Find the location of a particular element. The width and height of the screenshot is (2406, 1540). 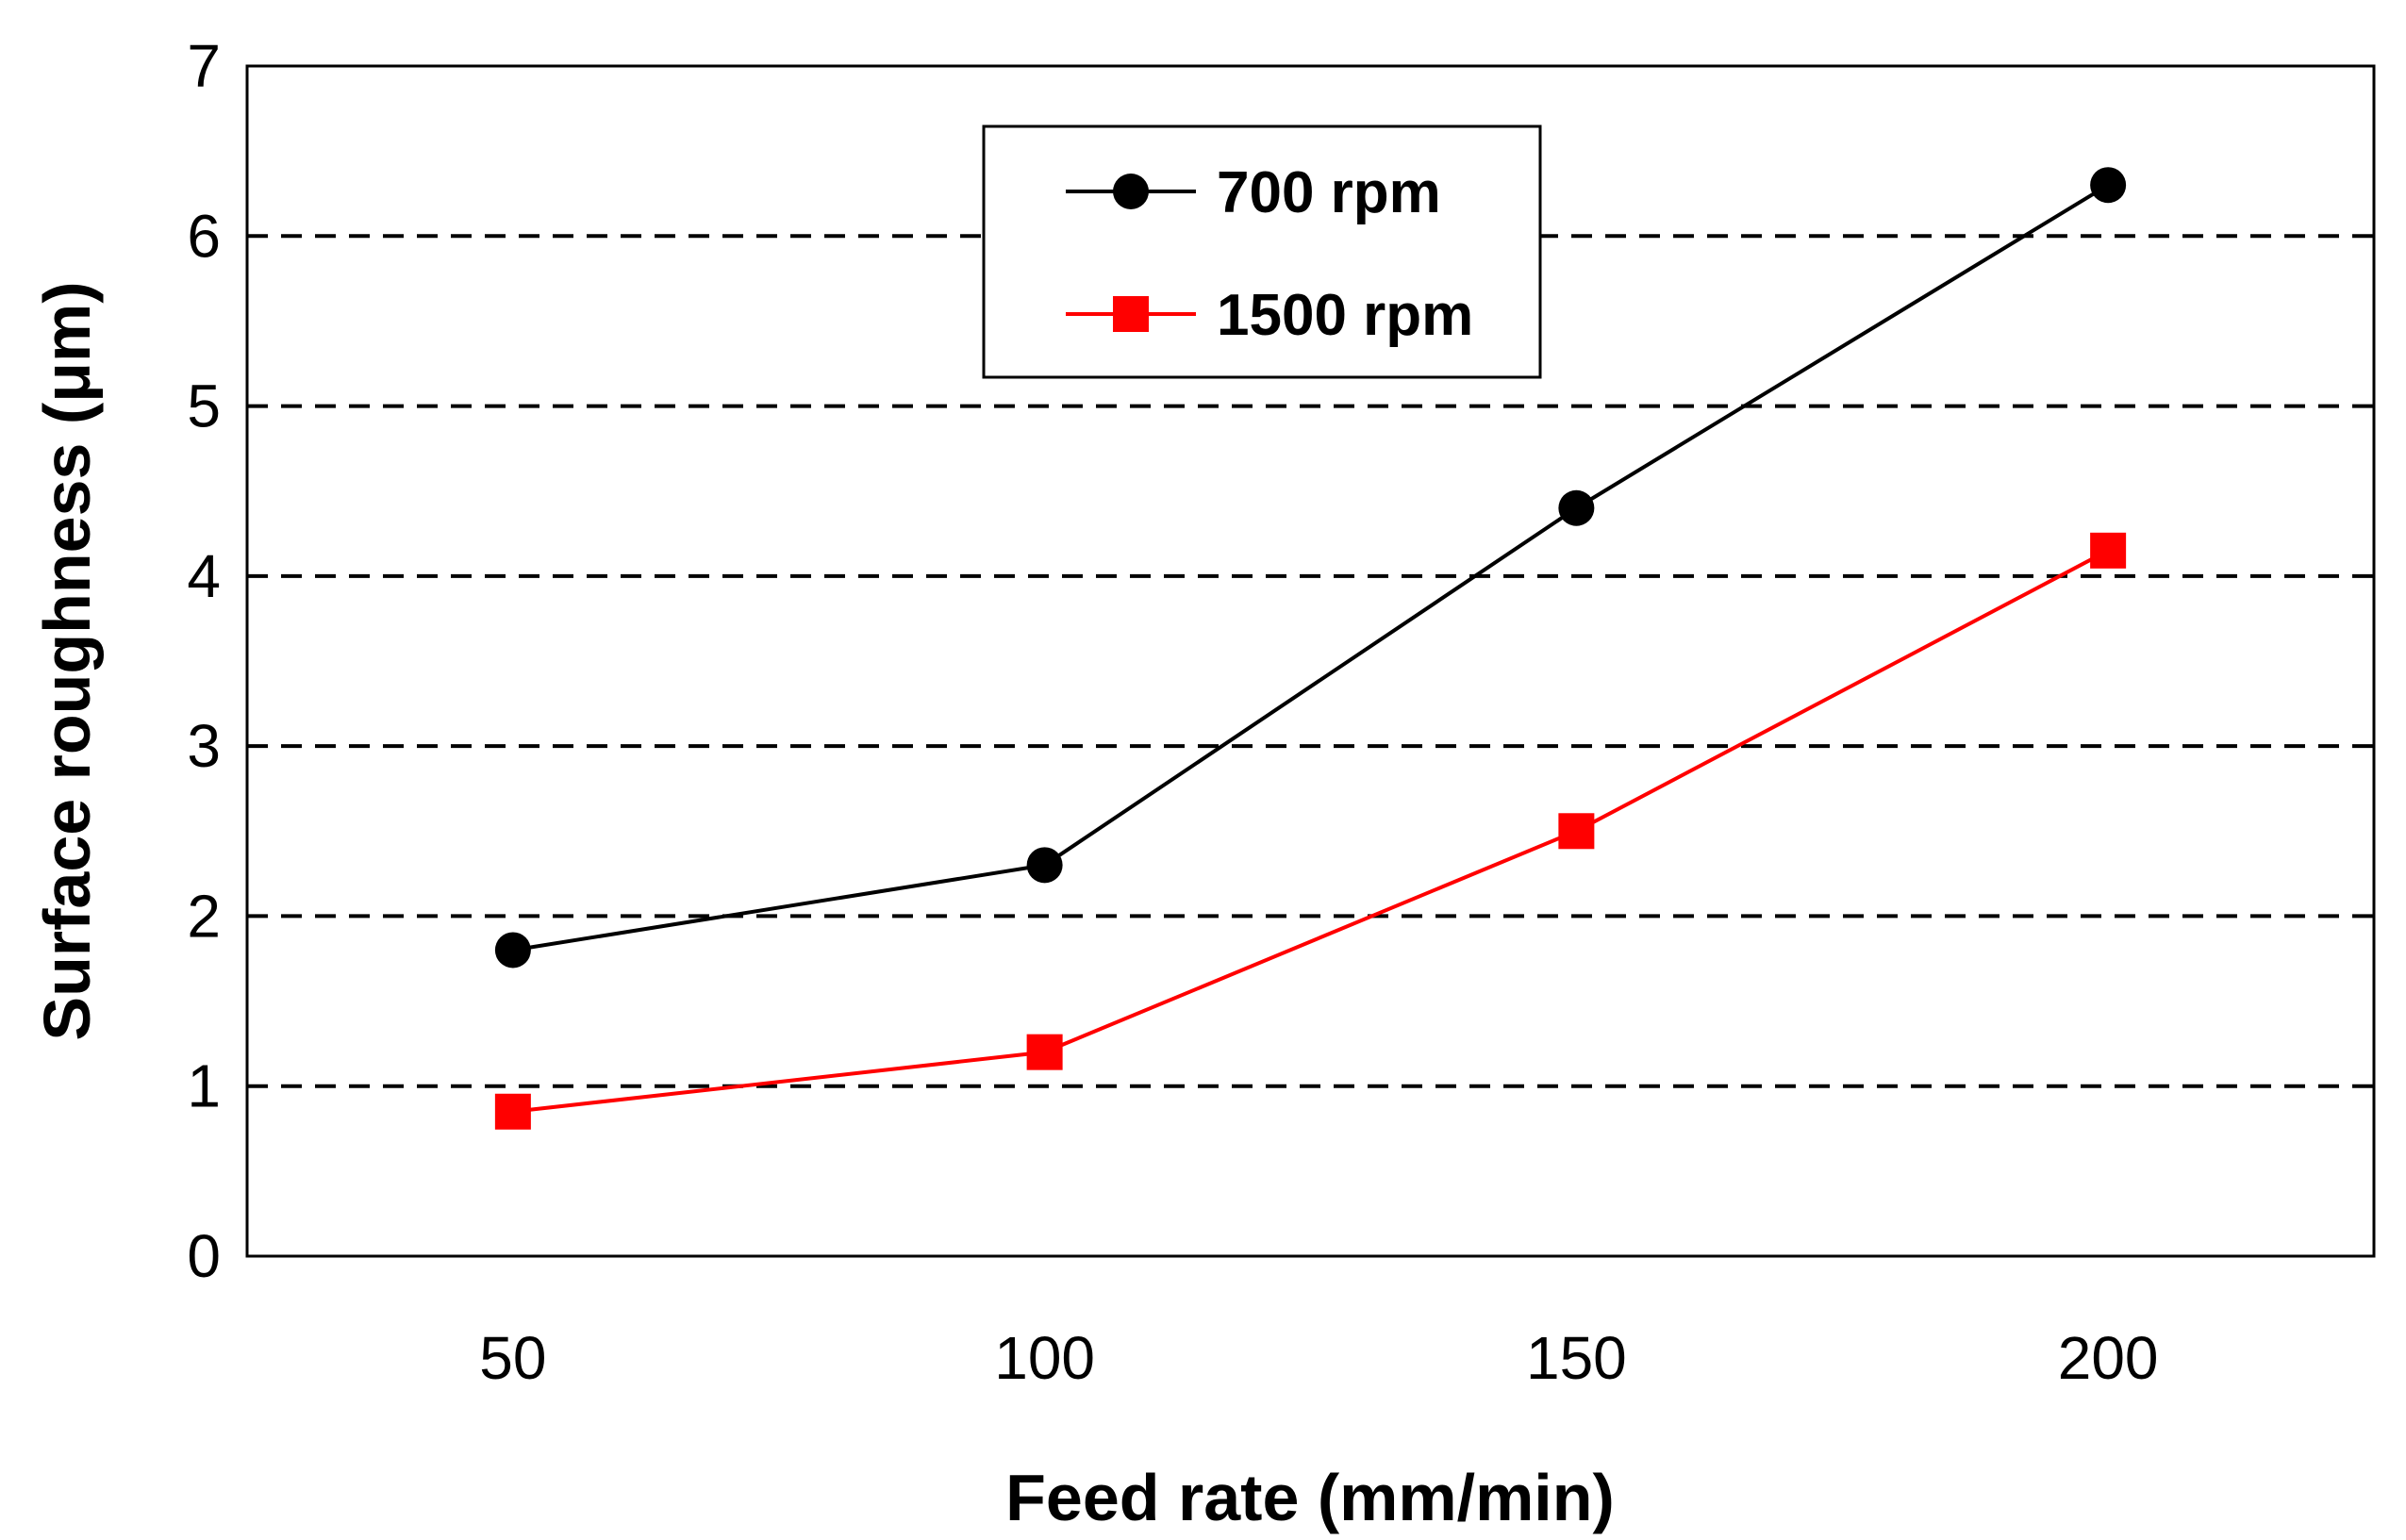

legend-item-700-rpm: 700 rpm is located at coordinates (1253, 192).